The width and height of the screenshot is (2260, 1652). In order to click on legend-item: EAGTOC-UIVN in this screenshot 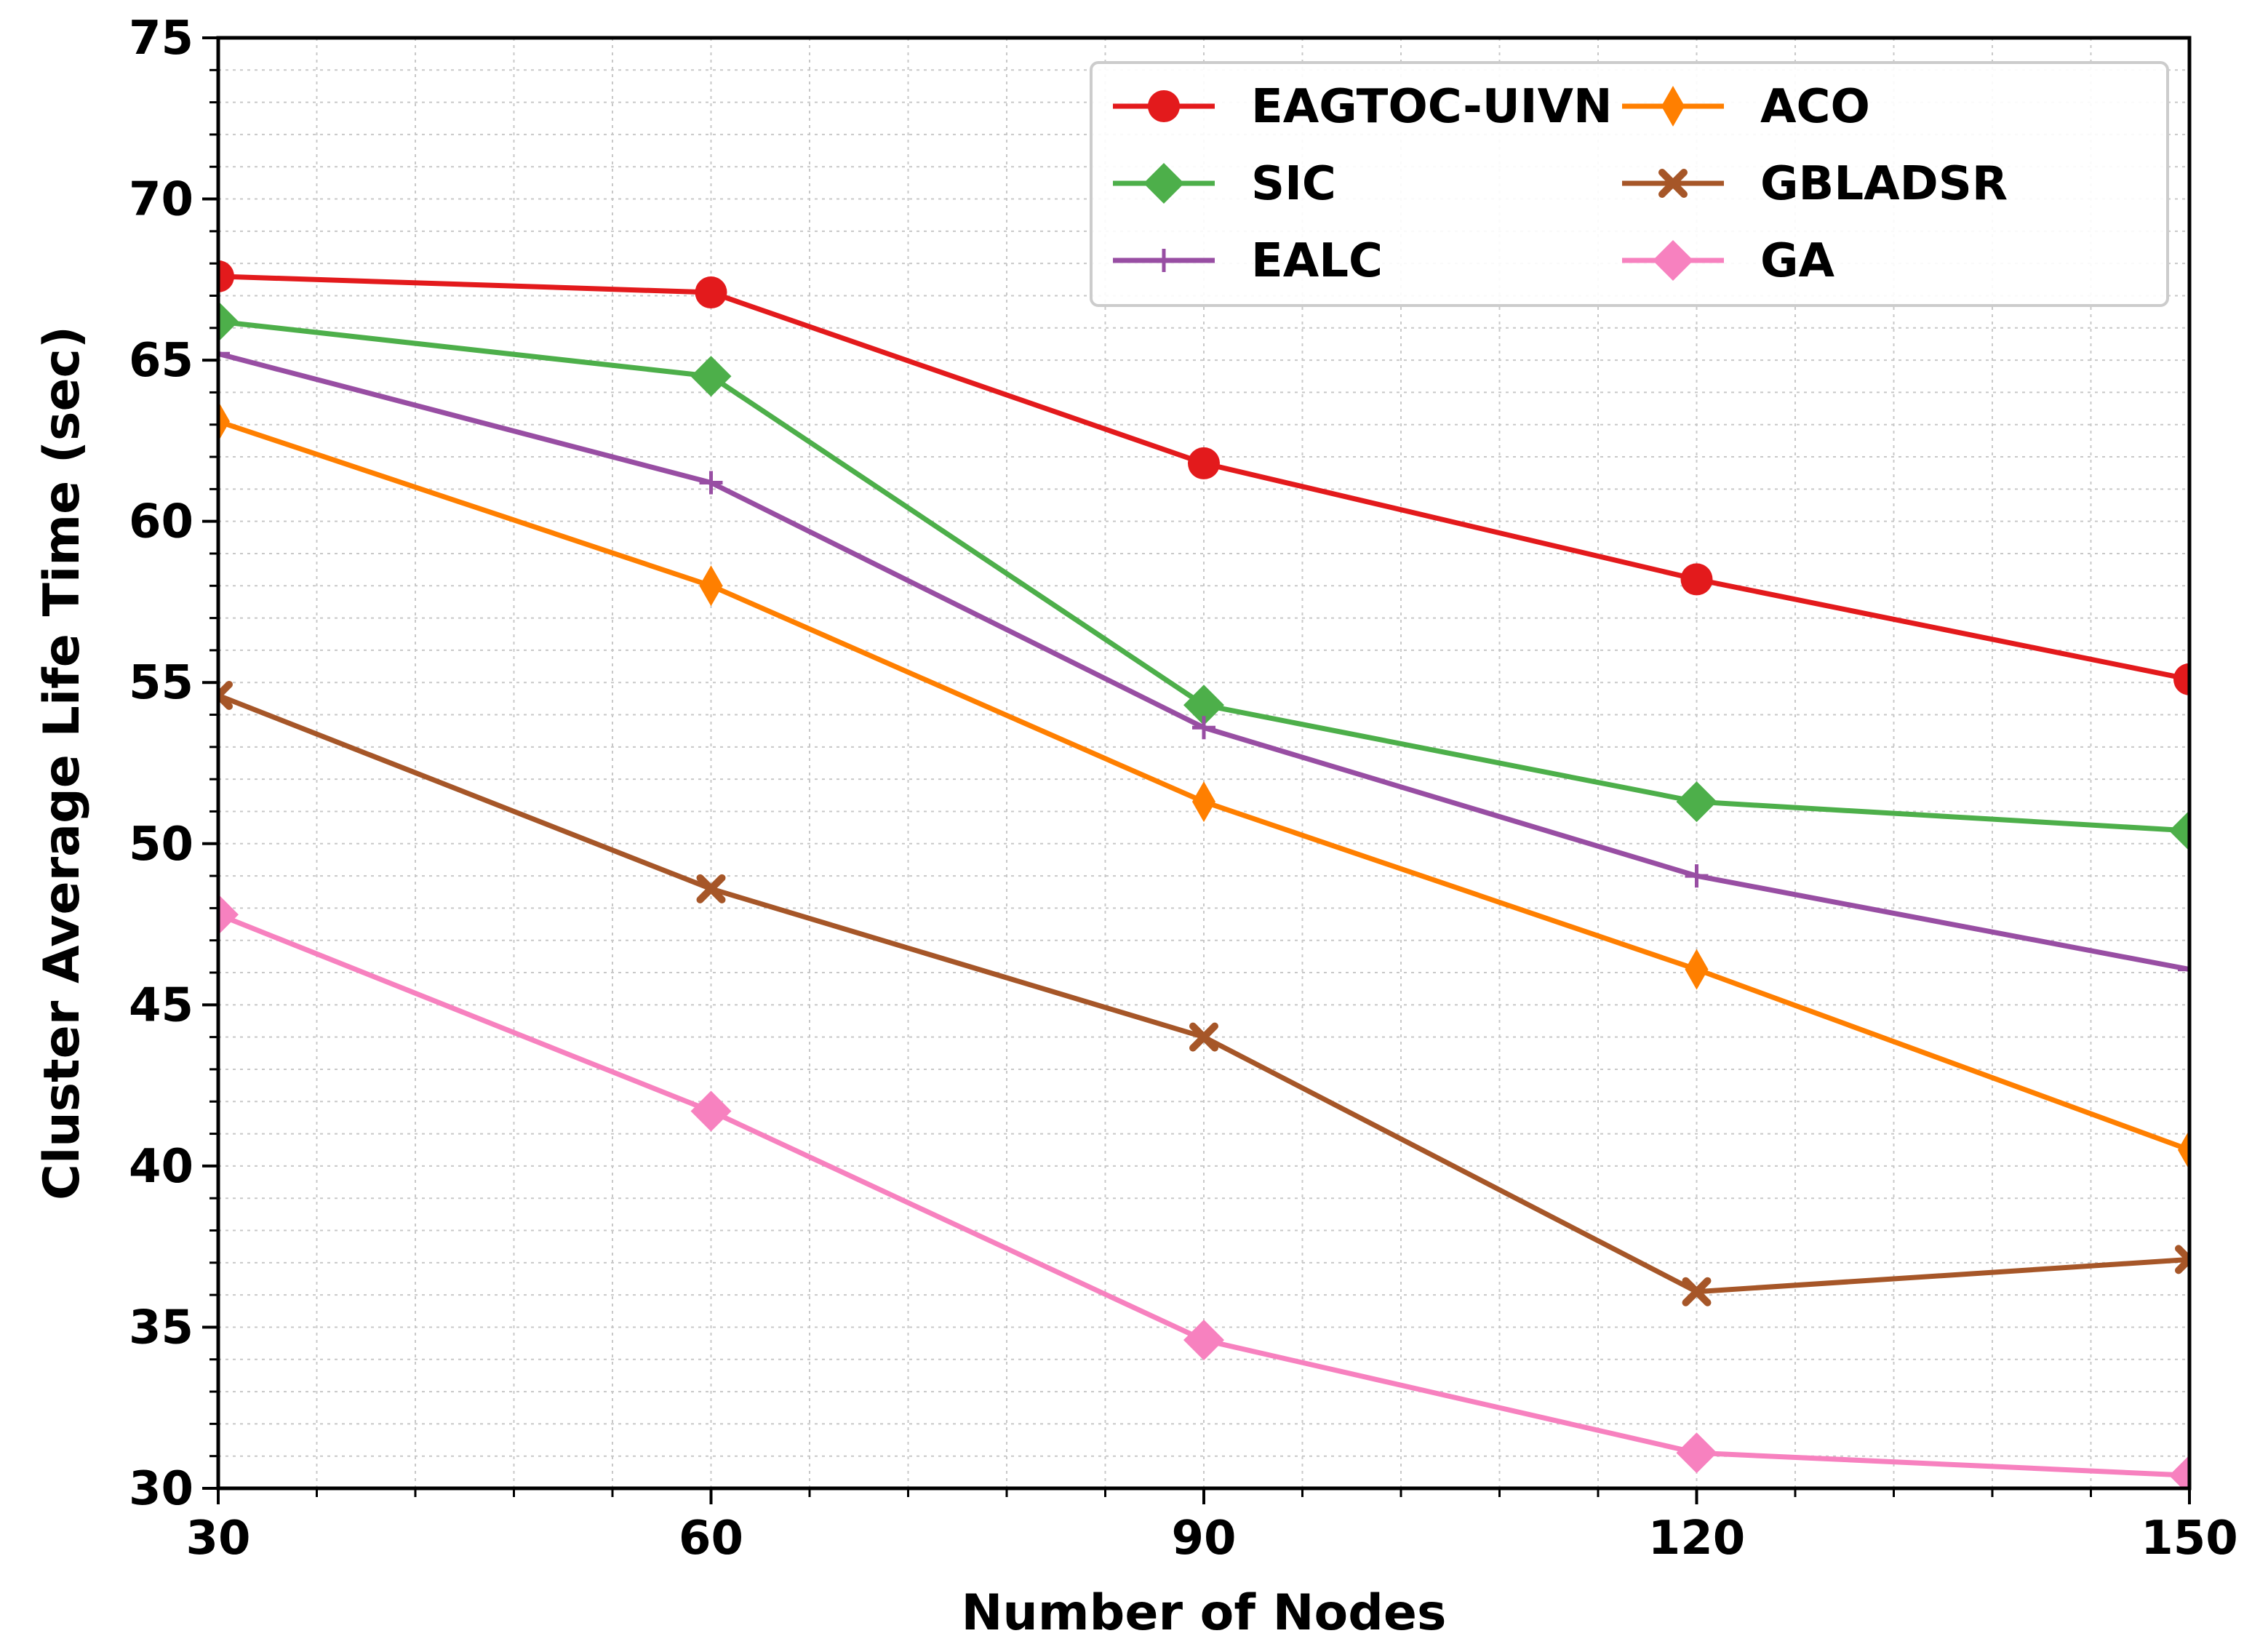, I will do `click(1363, 107)`.